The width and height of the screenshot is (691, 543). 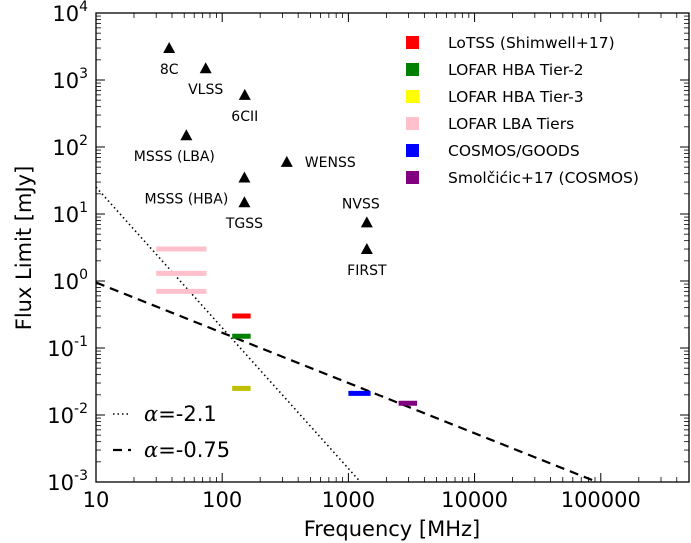 I want to click on y-tick-exponent: 2, so click(x=83, y=141).